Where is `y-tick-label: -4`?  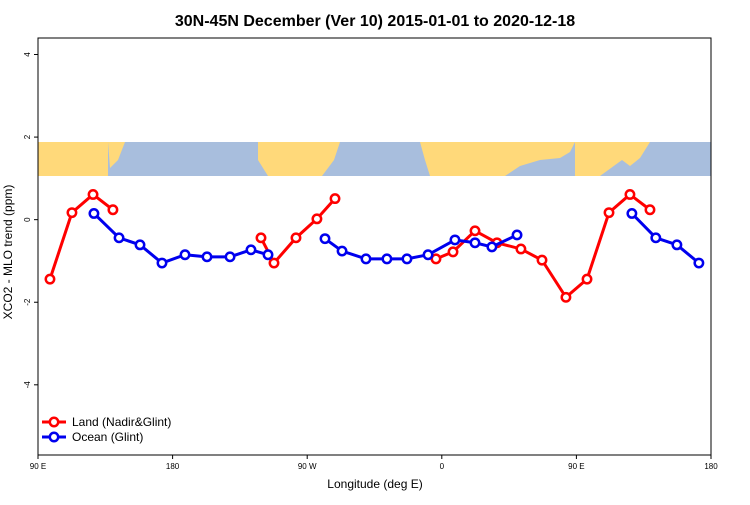
y-tick-label: -4 is located at coordinates (27, 385).